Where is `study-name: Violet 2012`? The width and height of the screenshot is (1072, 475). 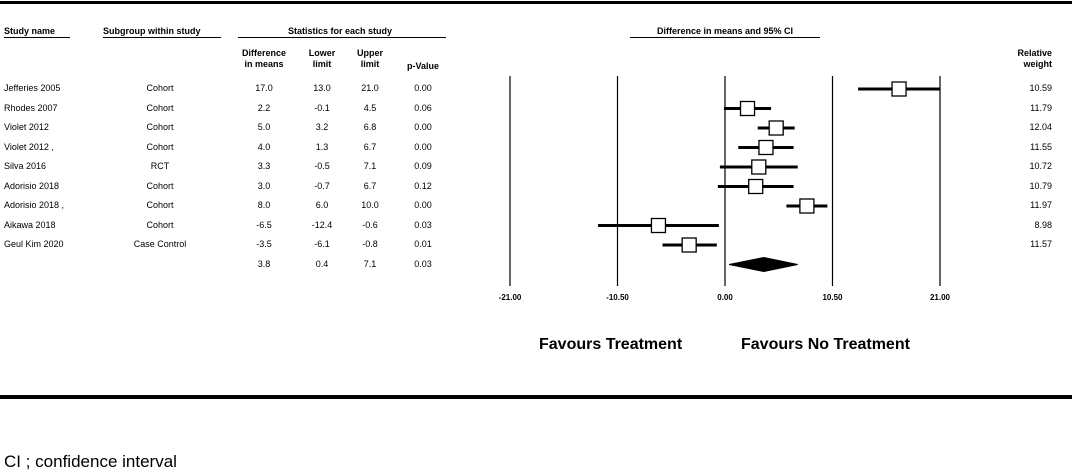
study-name: Violet 2012 is located at coordinates (26, 127).